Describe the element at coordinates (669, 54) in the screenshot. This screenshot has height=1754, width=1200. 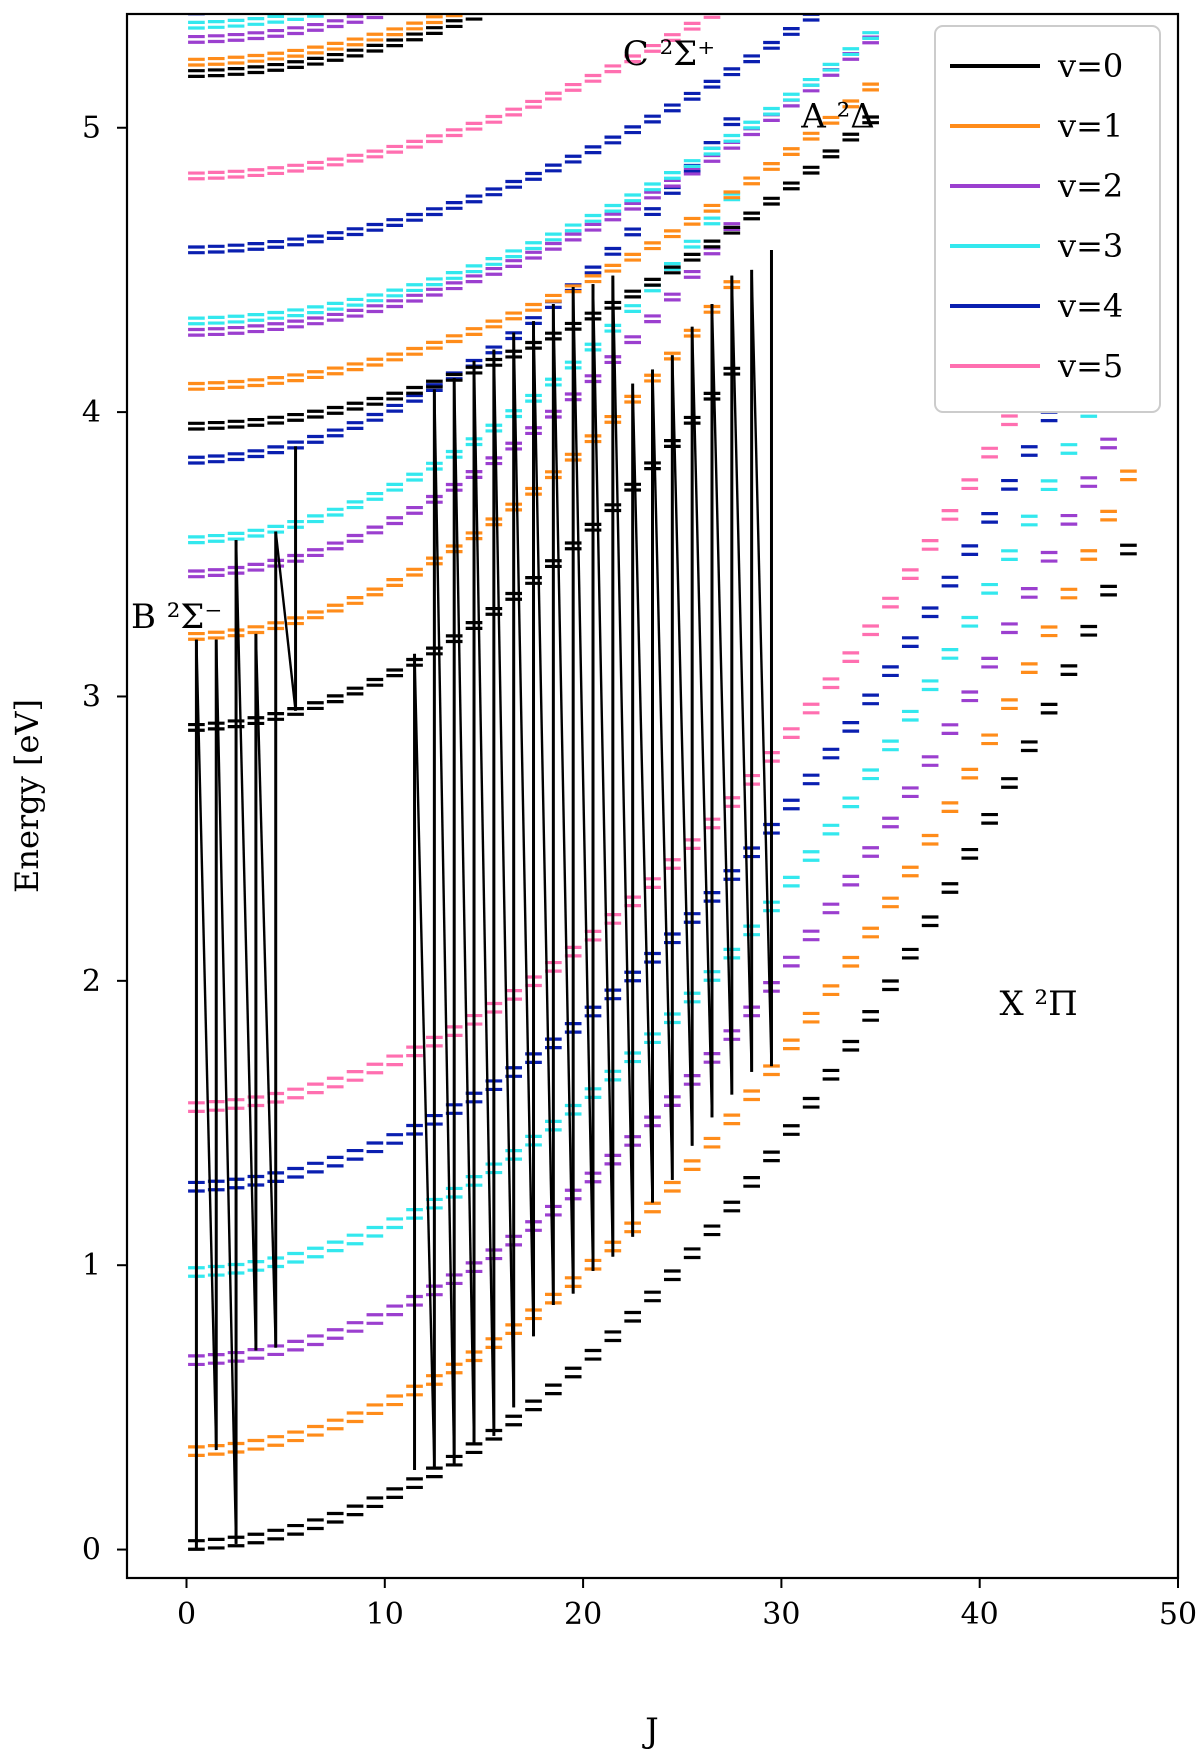
I see `state-label: C ²Σ⁺` at that location.